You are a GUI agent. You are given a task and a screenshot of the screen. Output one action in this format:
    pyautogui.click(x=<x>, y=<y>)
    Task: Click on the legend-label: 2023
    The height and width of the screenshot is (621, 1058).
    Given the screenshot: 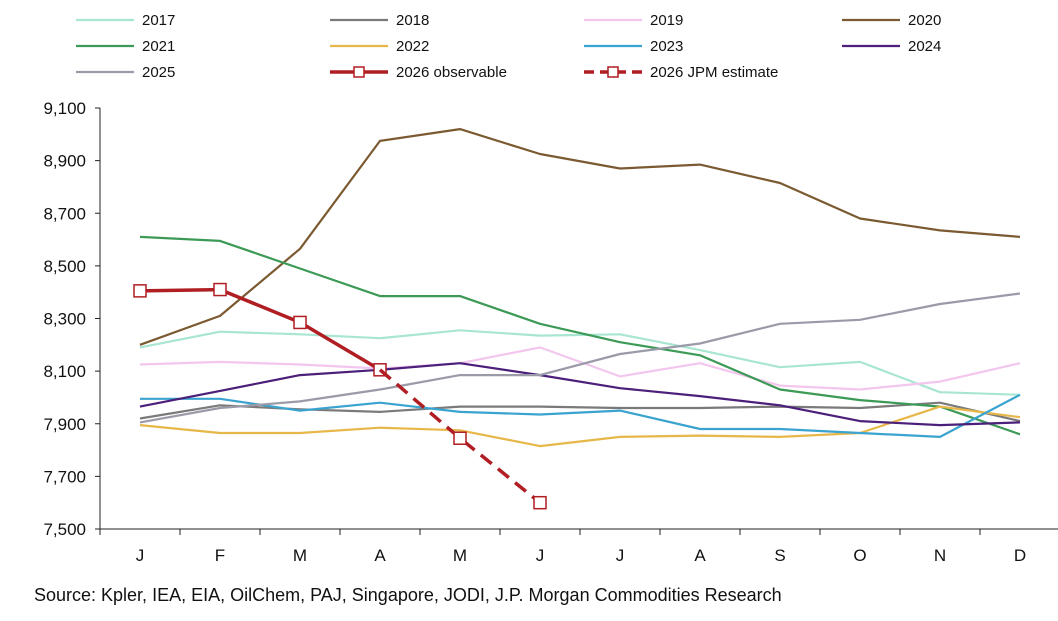 What is the action you would take?
    pyautogui.click(x=666, y=46)
    